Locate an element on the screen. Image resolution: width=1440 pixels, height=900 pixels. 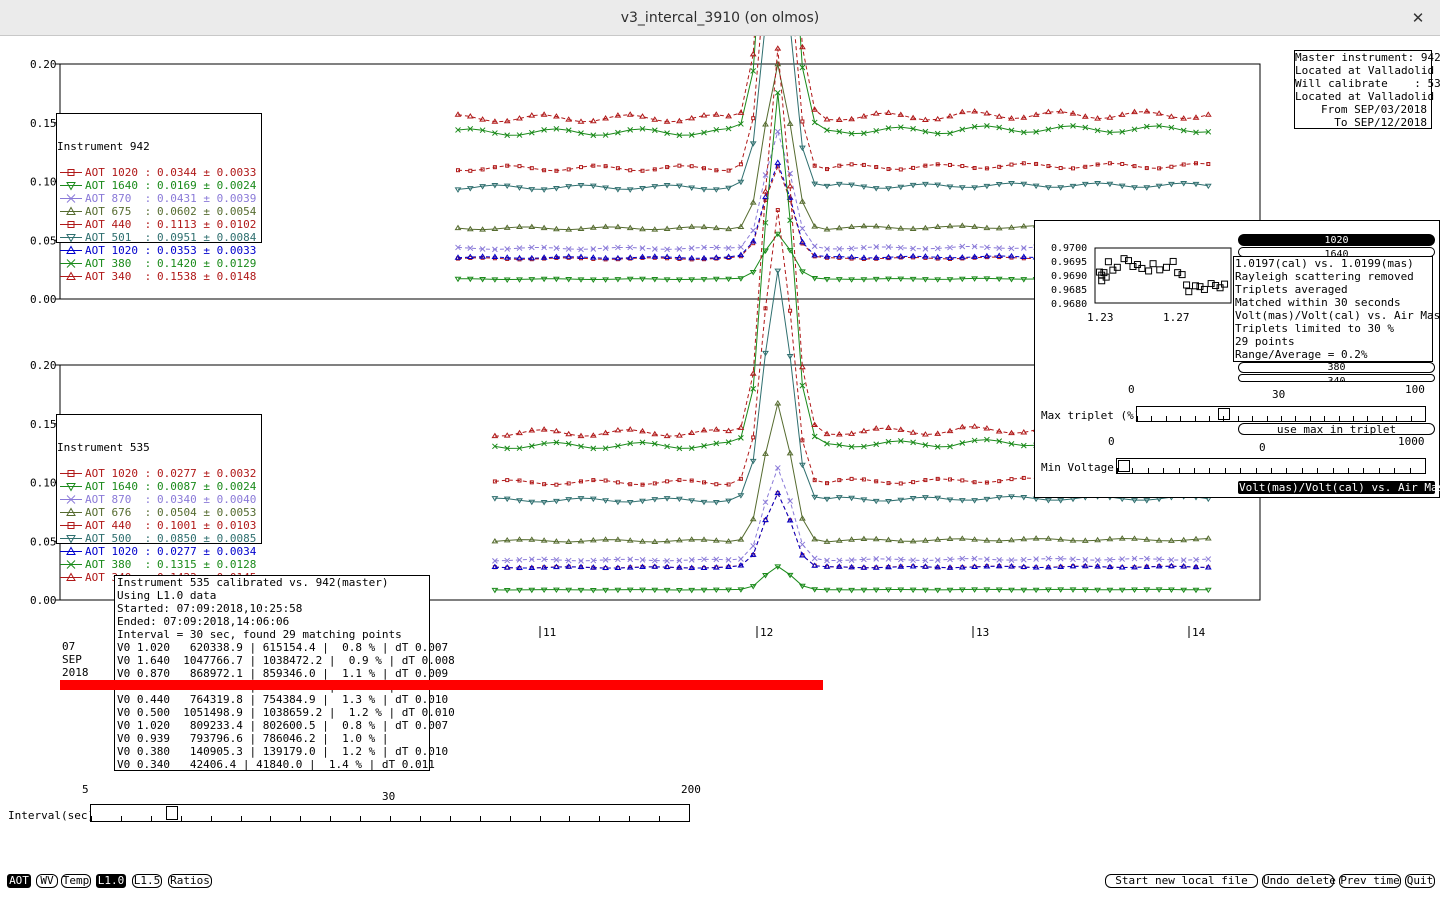
legend-entry: AOT 675 : 0.0602 ± 0.0054 is located at coordinates (159, 211).